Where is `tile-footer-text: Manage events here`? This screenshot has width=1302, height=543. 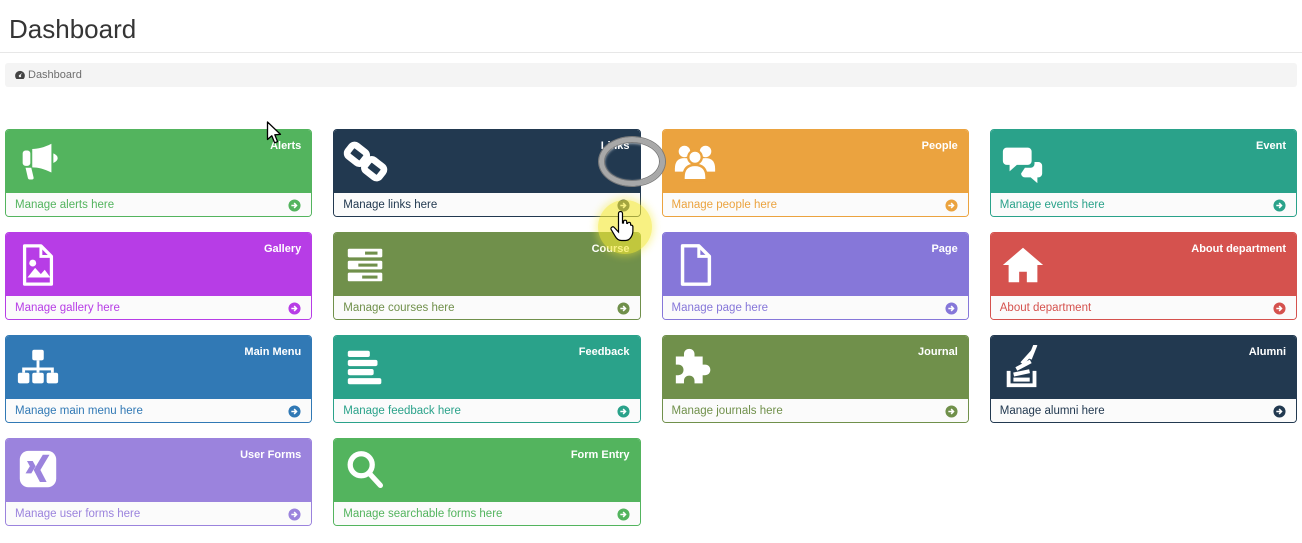 tile-footer-text: Manage events here is located at coordinates (1052, 205).